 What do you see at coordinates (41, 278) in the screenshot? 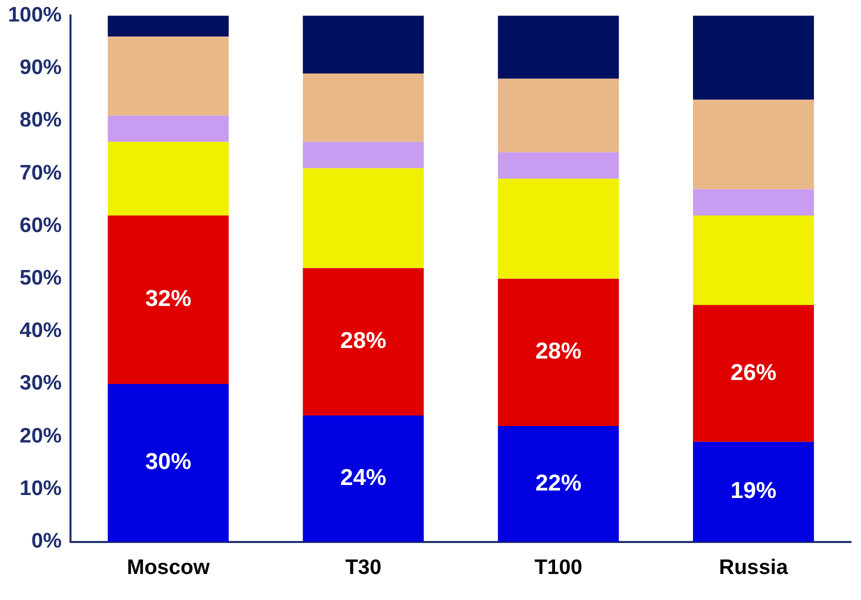
I see `y-tick-label: 50%` at bounding box center [41, 278].